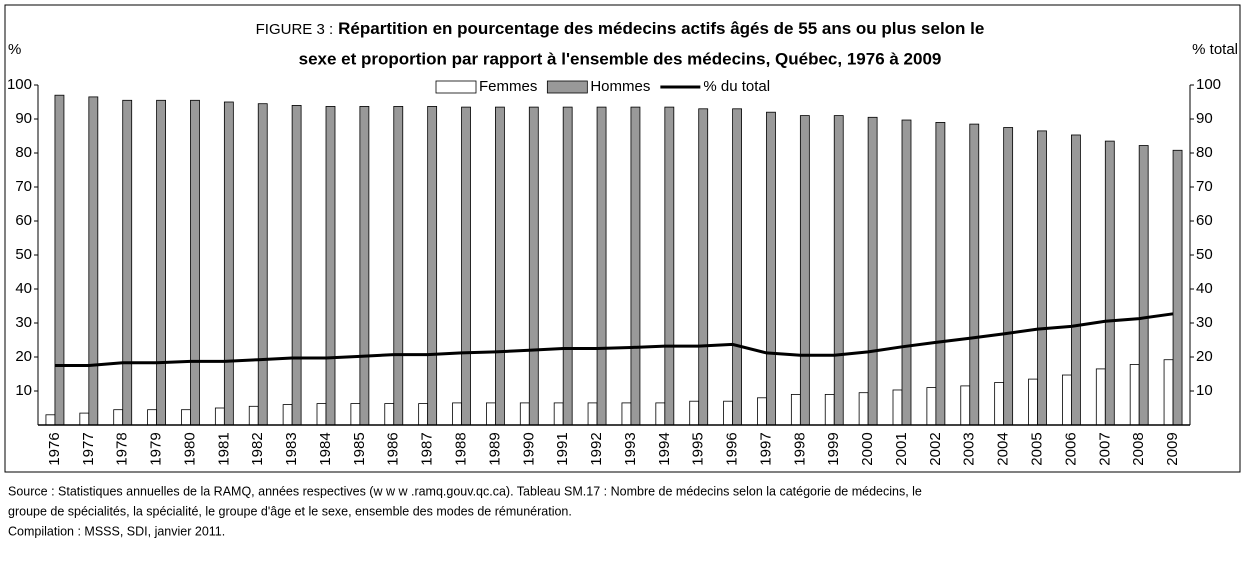 The height and width of the screenshot is (561, 1247). I want to click on legend-label: Hommes, so click(620, 86).